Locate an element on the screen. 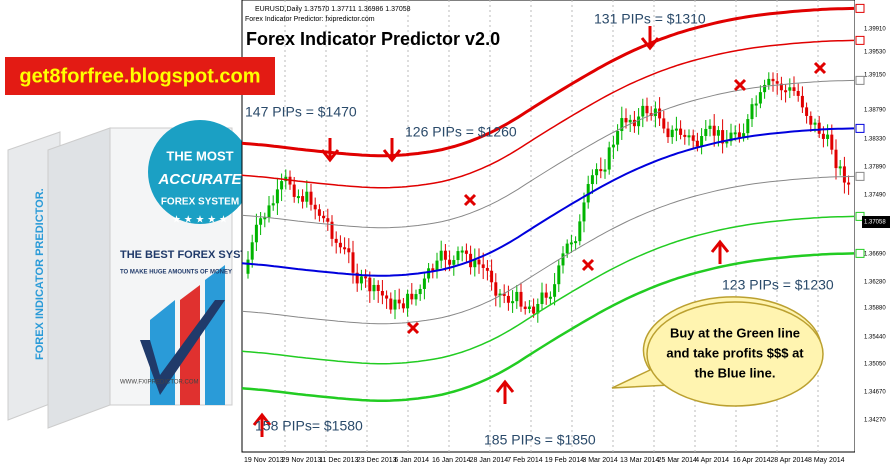 The width and height of the screenshot is (890, 467). price-label: 1.35880 is located at coordinates (875, 309).